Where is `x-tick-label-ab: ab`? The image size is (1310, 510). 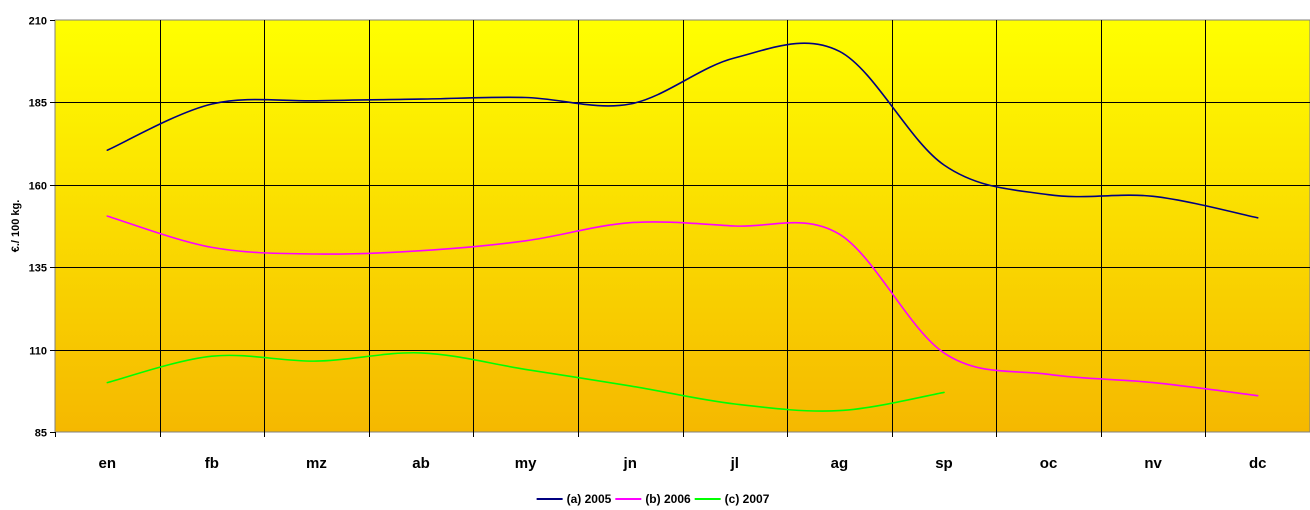
x-tick-label-ab: ab is located at coordinates (421, 463).